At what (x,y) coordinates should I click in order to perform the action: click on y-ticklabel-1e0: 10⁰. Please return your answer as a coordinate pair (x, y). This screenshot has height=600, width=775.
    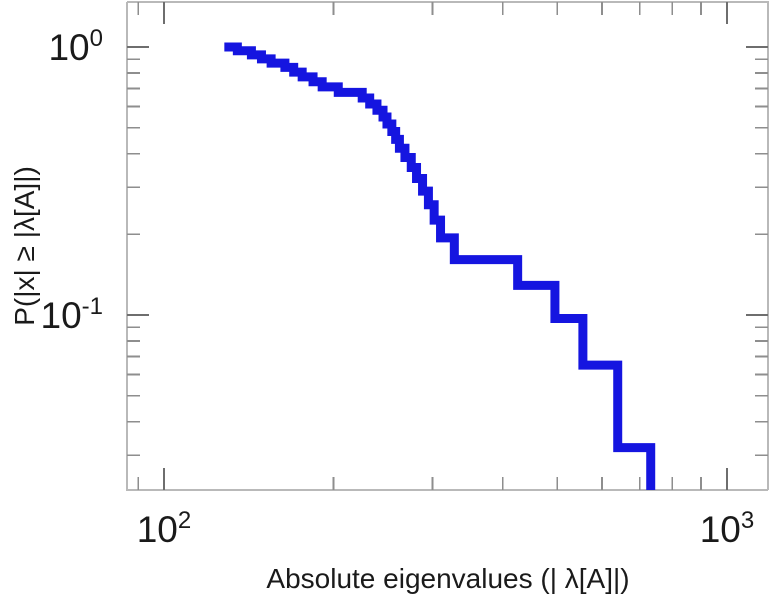
    Looking at the image, I should click on (75, 46).